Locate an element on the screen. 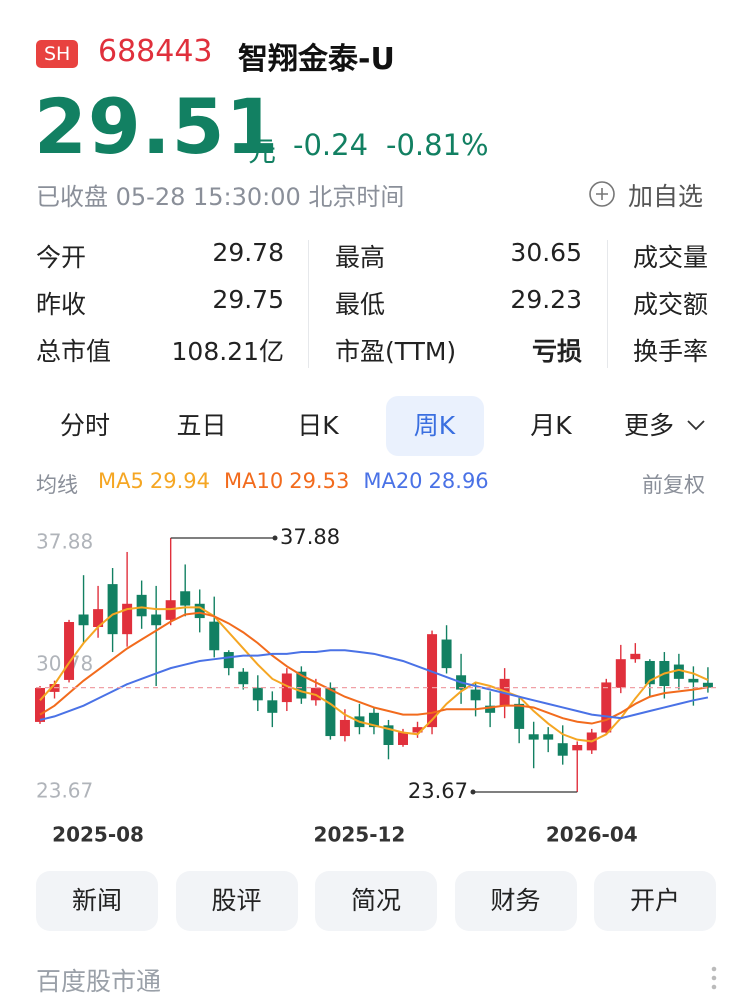 This screenshot has height=1008, width=750. action-button: 简况 is located at coordinates (376, 901).